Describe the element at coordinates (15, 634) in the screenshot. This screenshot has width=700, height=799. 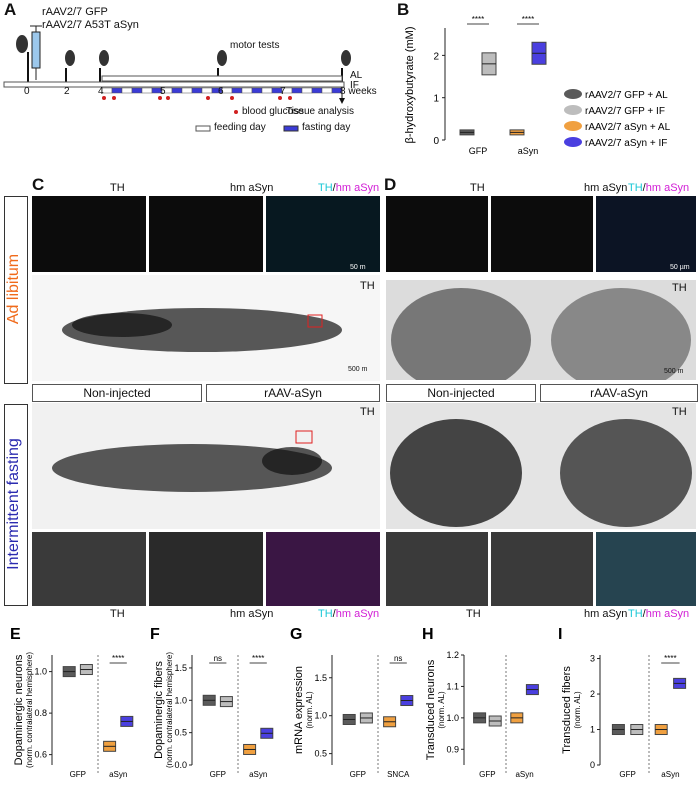
I see `panel-label: E` at that location.